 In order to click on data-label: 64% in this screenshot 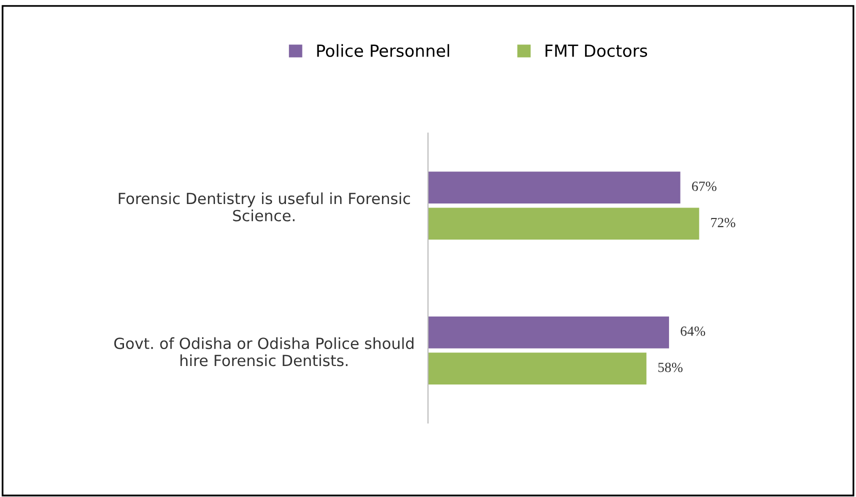, I will do `click(693, 331)`.